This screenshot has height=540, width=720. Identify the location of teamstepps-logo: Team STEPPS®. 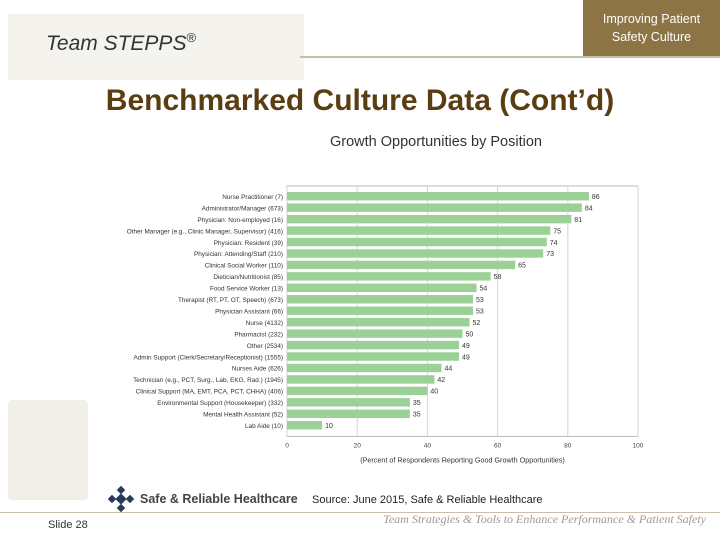
(121, 43).